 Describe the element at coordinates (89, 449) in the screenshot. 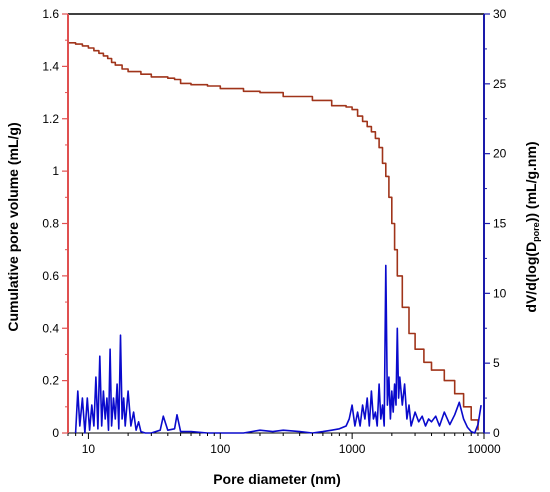

I see `x-tick-label: 10` at that location.